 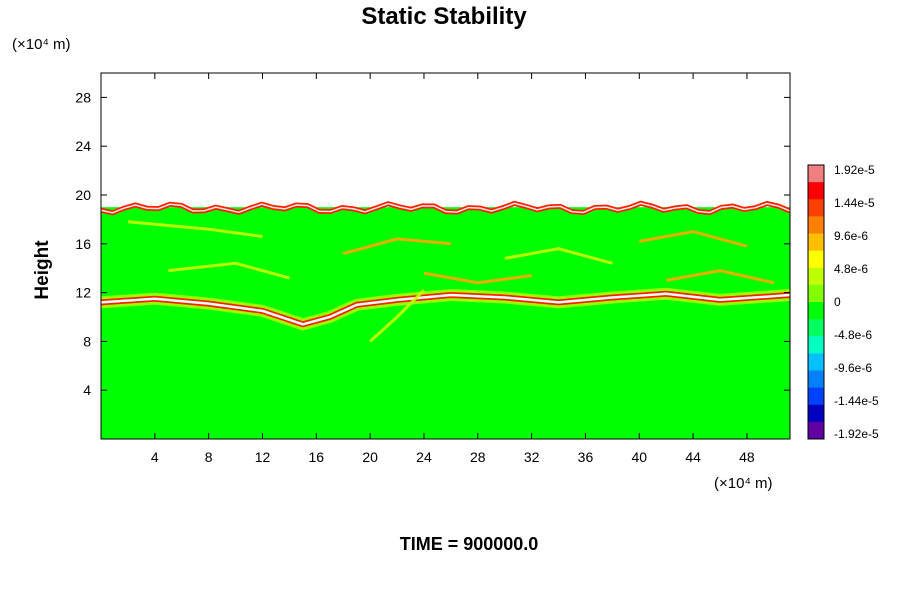 What do you see at coordinates (83, 97) in the screenshot?
I see `y-tick-label: 28` at bounding box center [83, 97].